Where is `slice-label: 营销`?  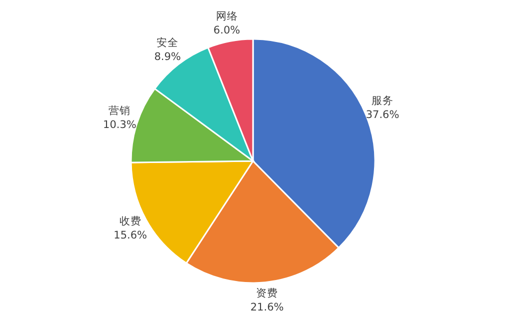
slice-label: 营销 is located at coordinates (119, 111).